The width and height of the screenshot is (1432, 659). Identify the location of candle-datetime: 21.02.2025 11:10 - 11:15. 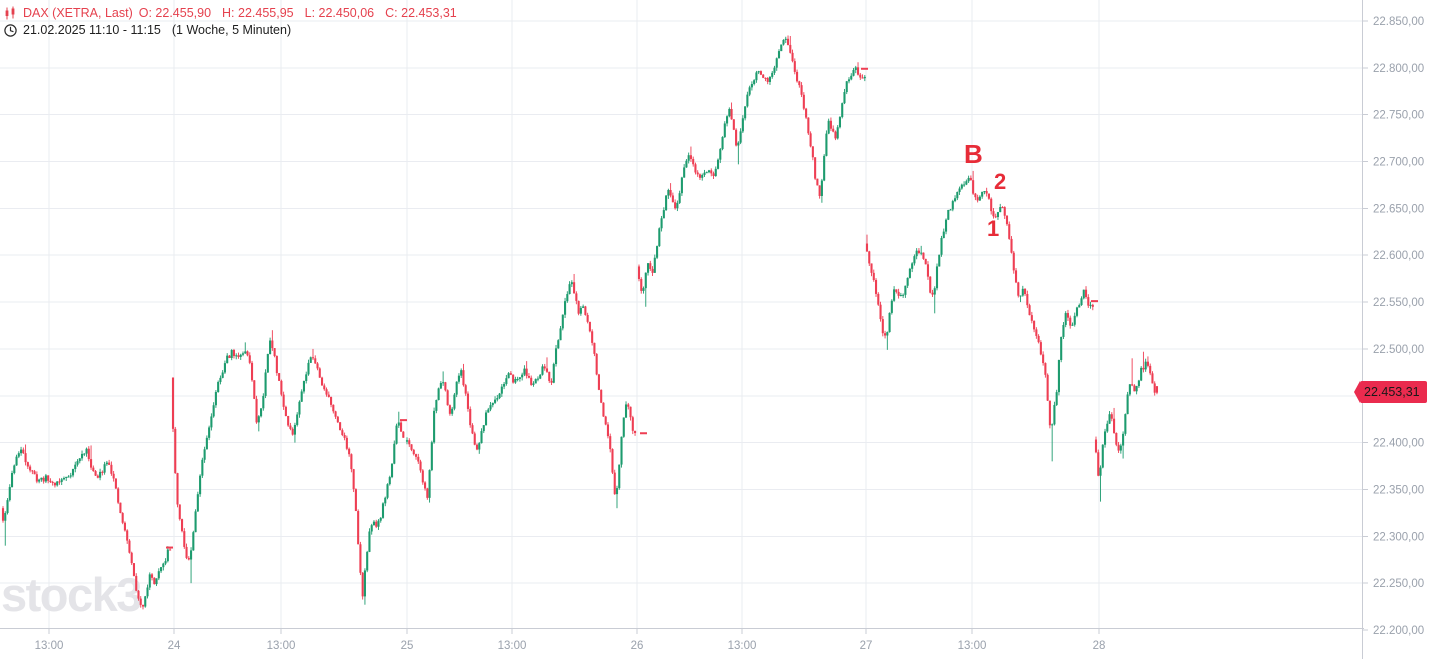
(92, 30).